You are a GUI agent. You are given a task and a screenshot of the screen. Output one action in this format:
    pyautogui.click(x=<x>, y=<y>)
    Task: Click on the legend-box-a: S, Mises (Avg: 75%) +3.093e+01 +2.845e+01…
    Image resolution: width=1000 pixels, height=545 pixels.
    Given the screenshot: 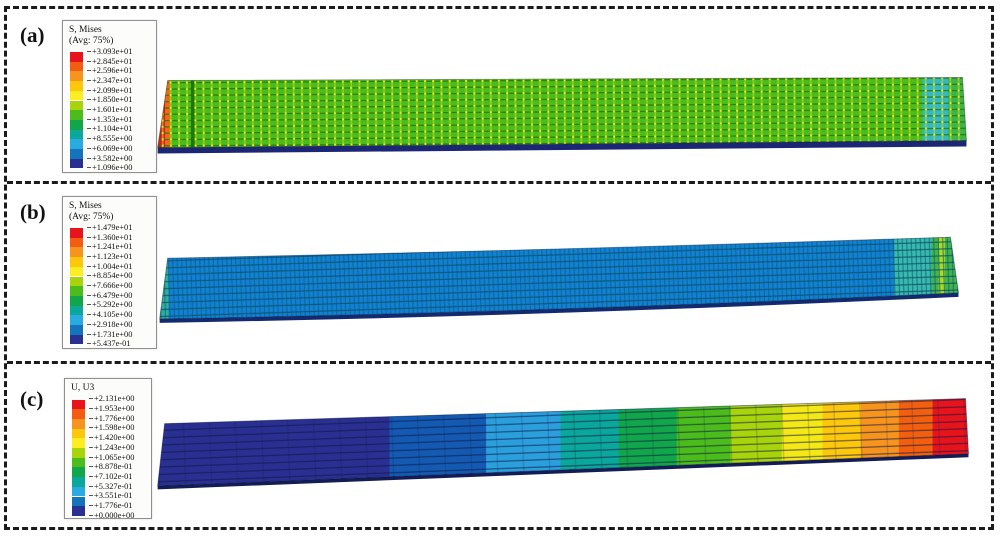 What is the action you would take?
    pyautogui.click(x=109, y=96)
    